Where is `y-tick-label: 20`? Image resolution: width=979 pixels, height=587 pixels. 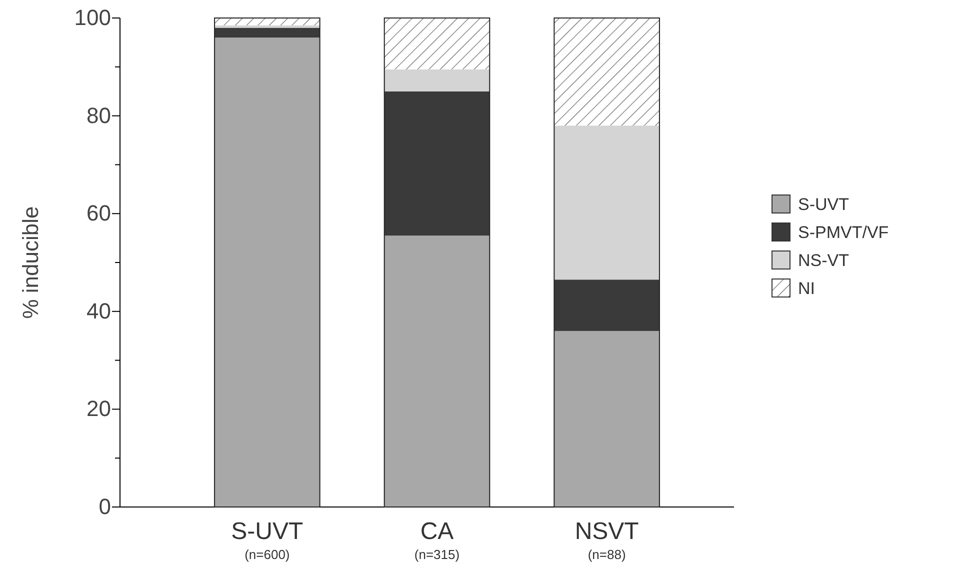
y-tick-label: 20 is located at coordinates (98, 409).